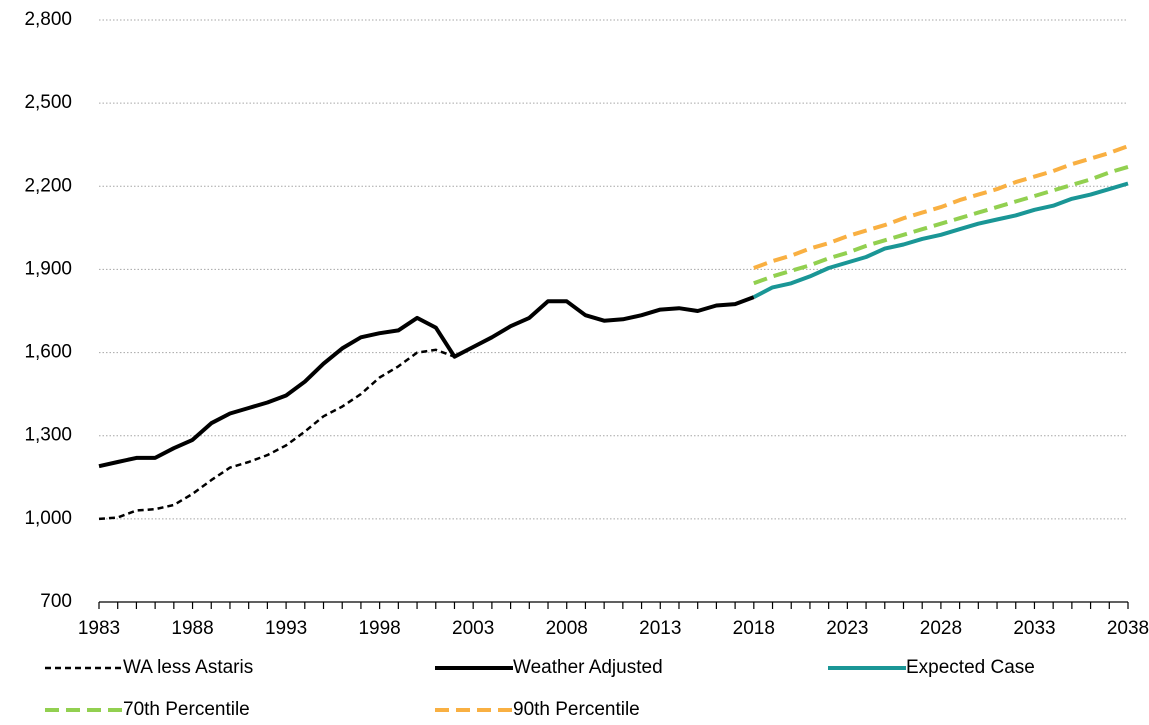  I want to click on legend-label: WA less Astaris, so click(188, 667).